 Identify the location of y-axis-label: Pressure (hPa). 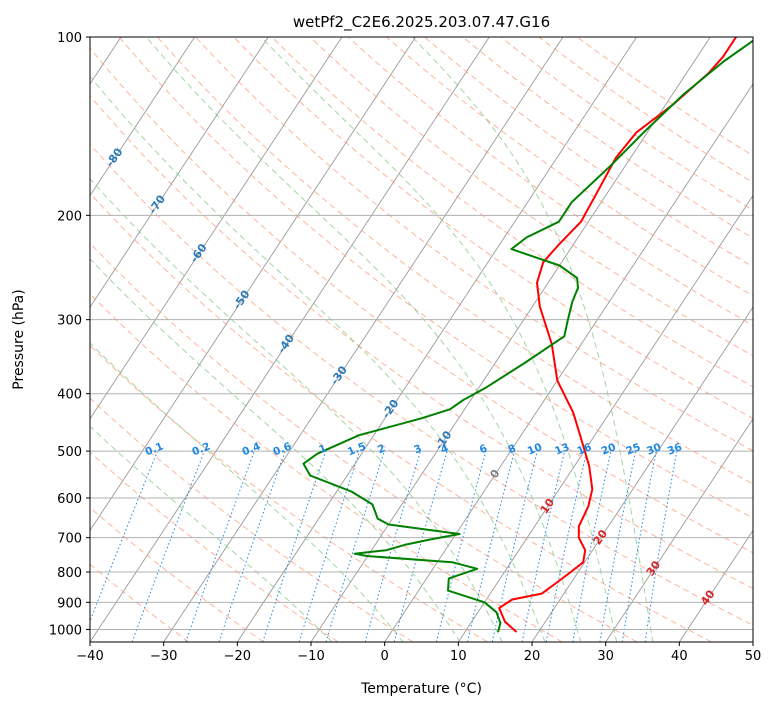
(19, 339).